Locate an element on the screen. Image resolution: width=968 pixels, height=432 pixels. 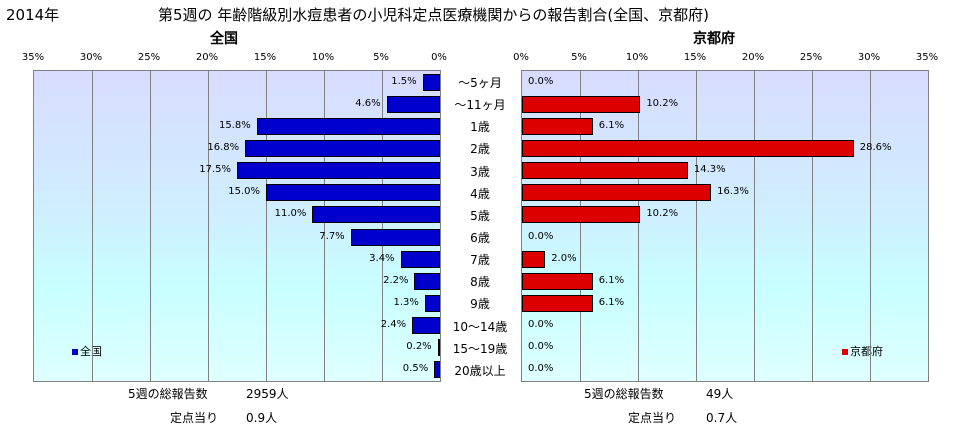
left-value-label: 3.4% is located at coordinates (382, 258).